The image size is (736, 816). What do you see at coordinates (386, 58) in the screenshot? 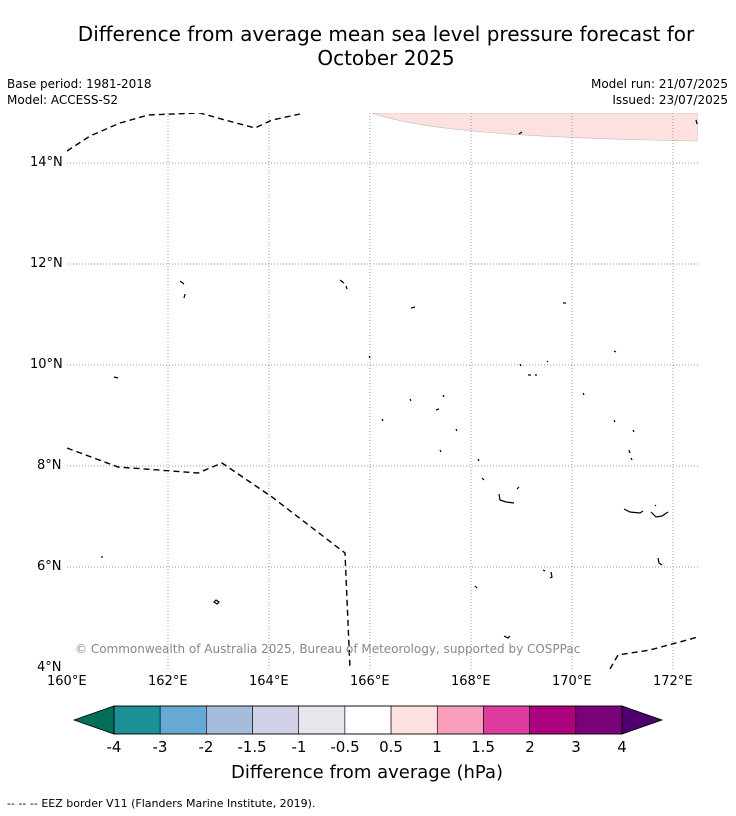
I see `title-line-2: October 2025` at bounding box center [386, 58].